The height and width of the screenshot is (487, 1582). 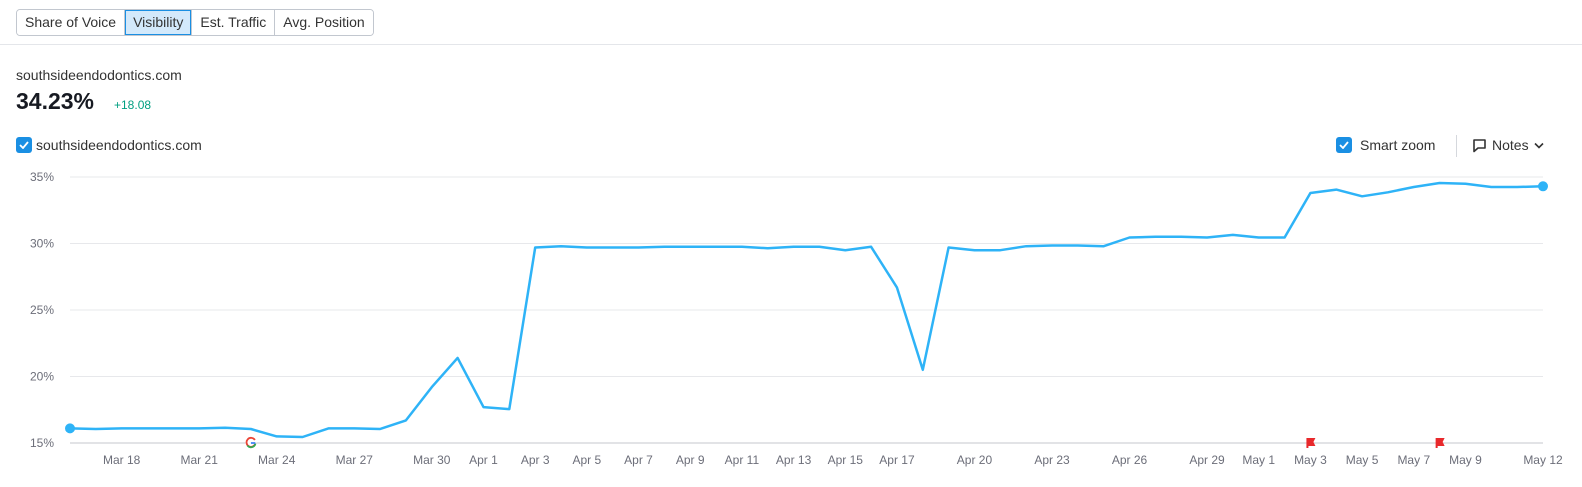 I want to click on smart-zoom-checkbox, so click(x=1344, y=145).